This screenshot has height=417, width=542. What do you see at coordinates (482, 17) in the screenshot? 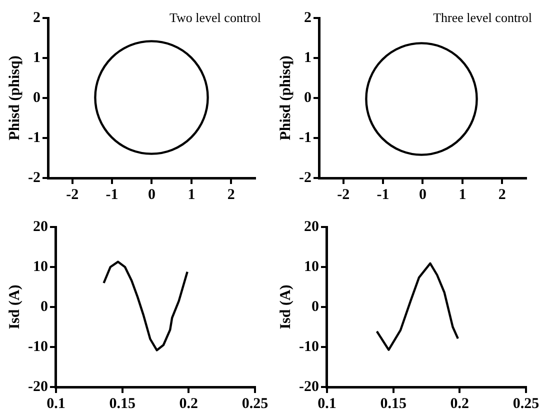
I see `chart-title: Three level control` at bounding box center [482, 17].